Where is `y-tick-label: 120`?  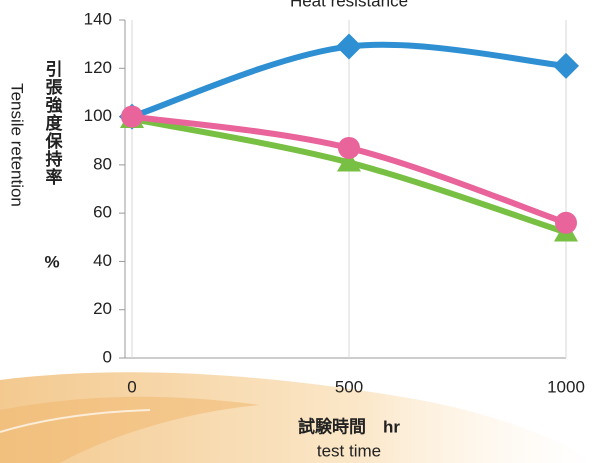 y-tick-label: 120 is located at coordinates (98, 67).